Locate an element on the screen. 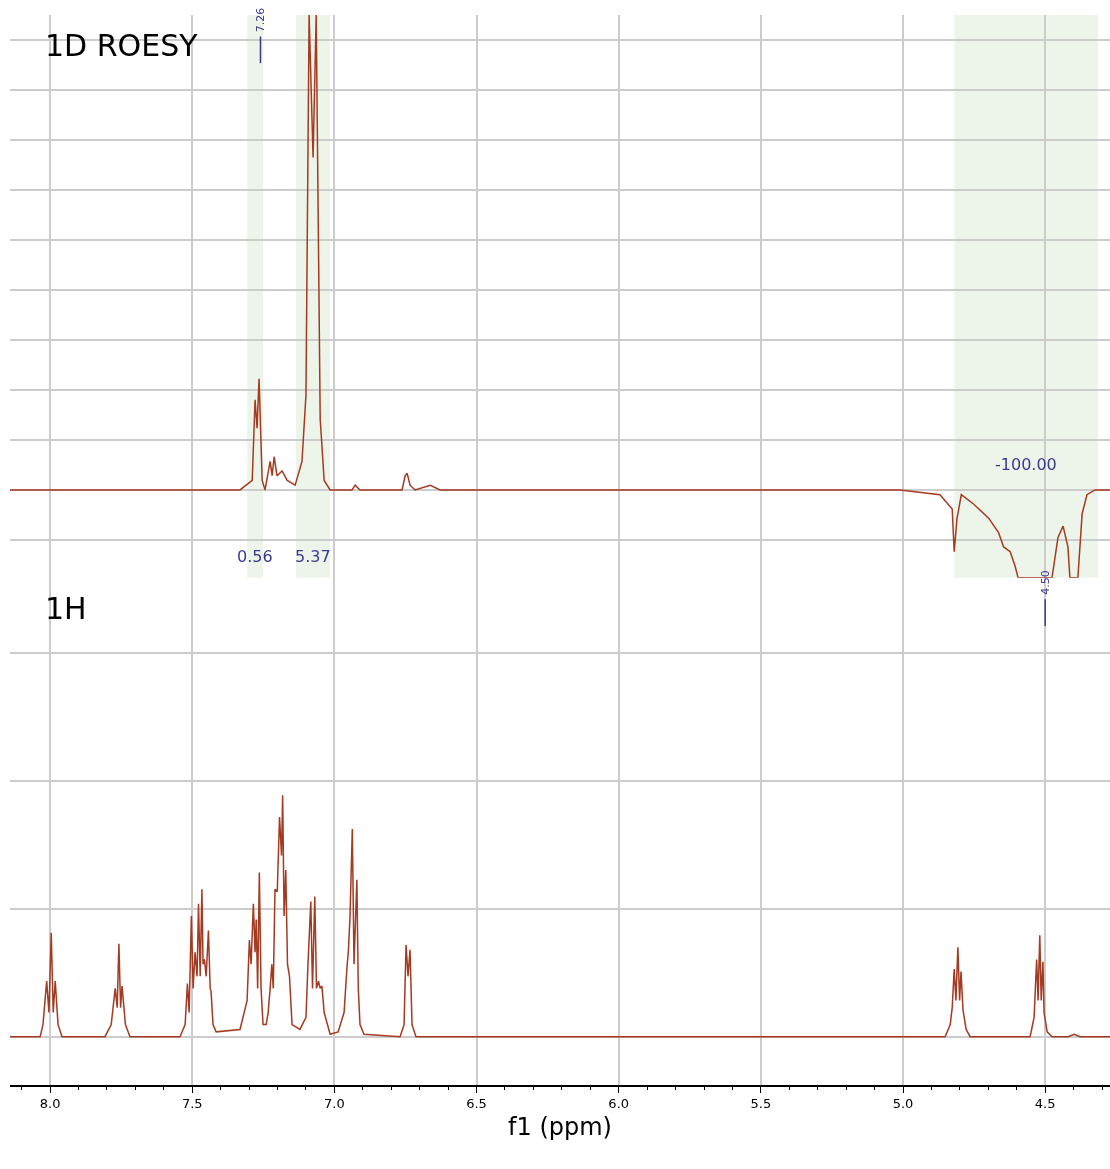 This screenshot has height=1169, width=1110. band-label: -100.00 is located at coordinates (1026, 464).